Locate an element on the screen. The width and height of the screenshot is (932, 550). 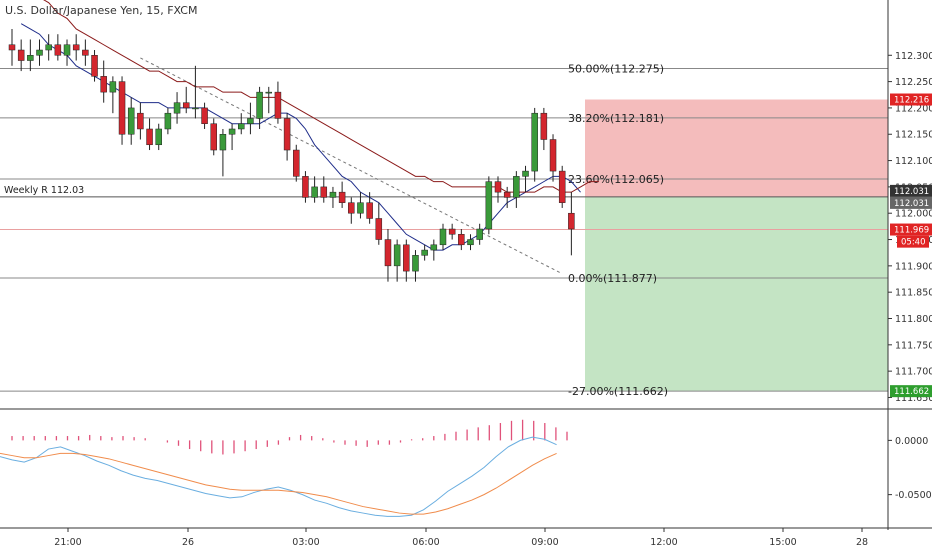
price-tick-label-3: 112.150 is located at coordinates (913, 135).